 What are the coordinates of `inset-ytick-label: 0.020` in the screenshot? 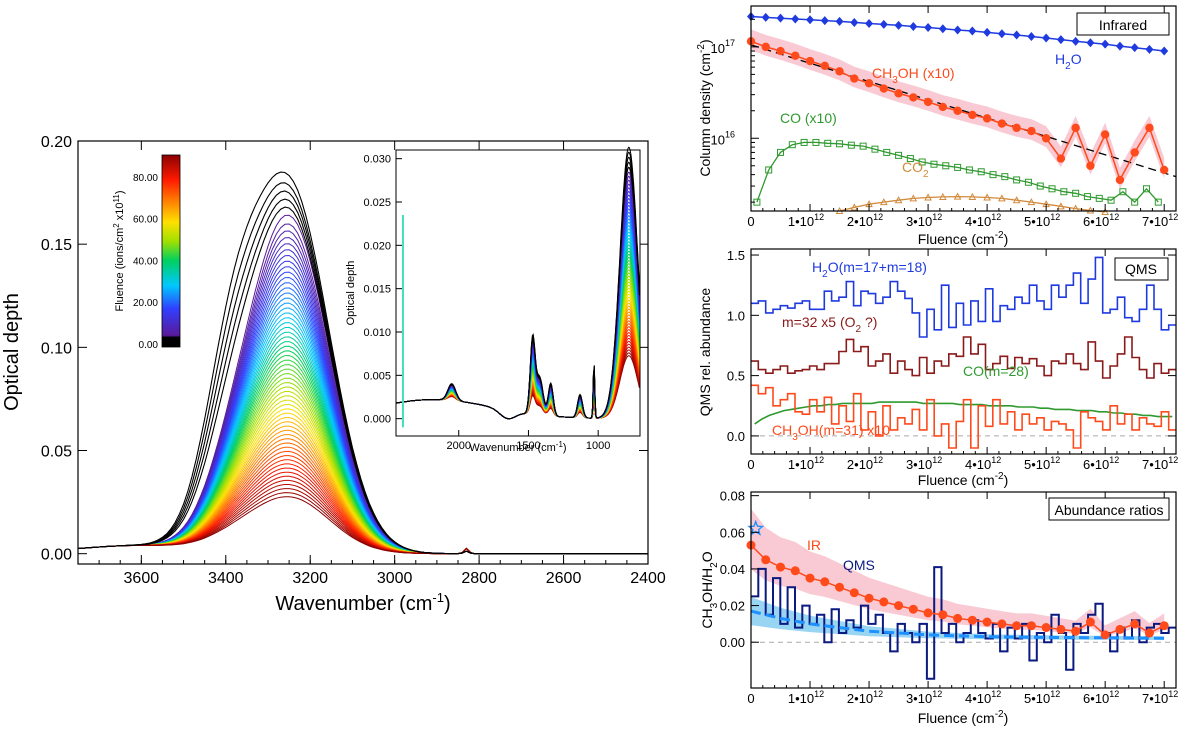 It's located at (377, 246).